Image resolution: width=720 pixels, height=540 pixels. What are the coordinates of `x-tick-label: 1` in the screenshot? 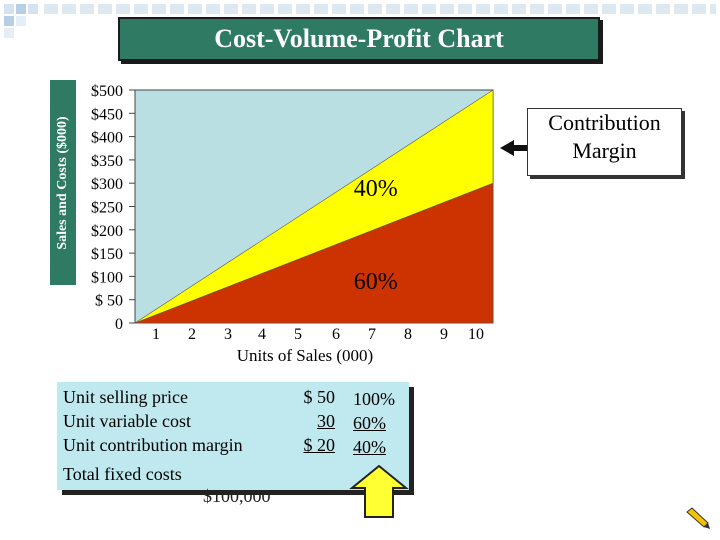 It's located at (156, 334).